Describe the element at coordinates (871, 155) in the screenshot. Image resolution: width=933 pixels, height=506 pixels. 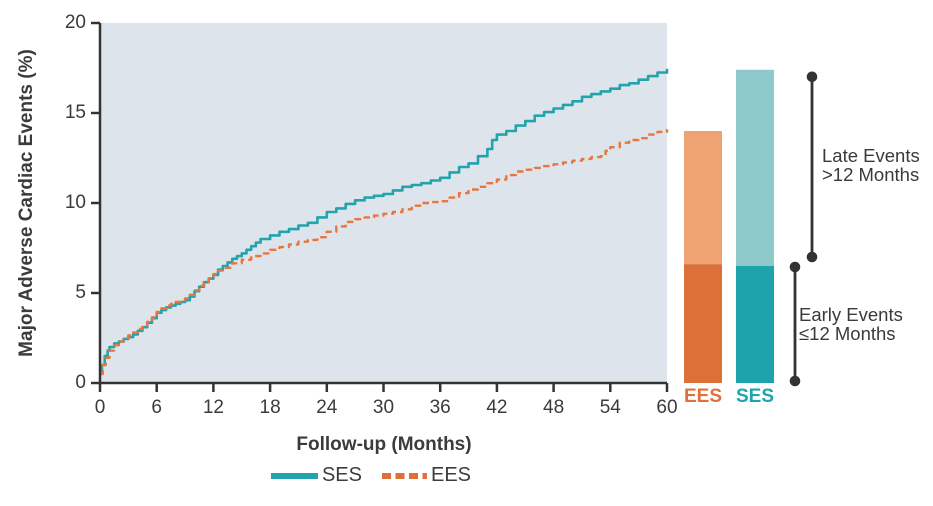
I see `annotation-late-line1: Late Events` at that location.